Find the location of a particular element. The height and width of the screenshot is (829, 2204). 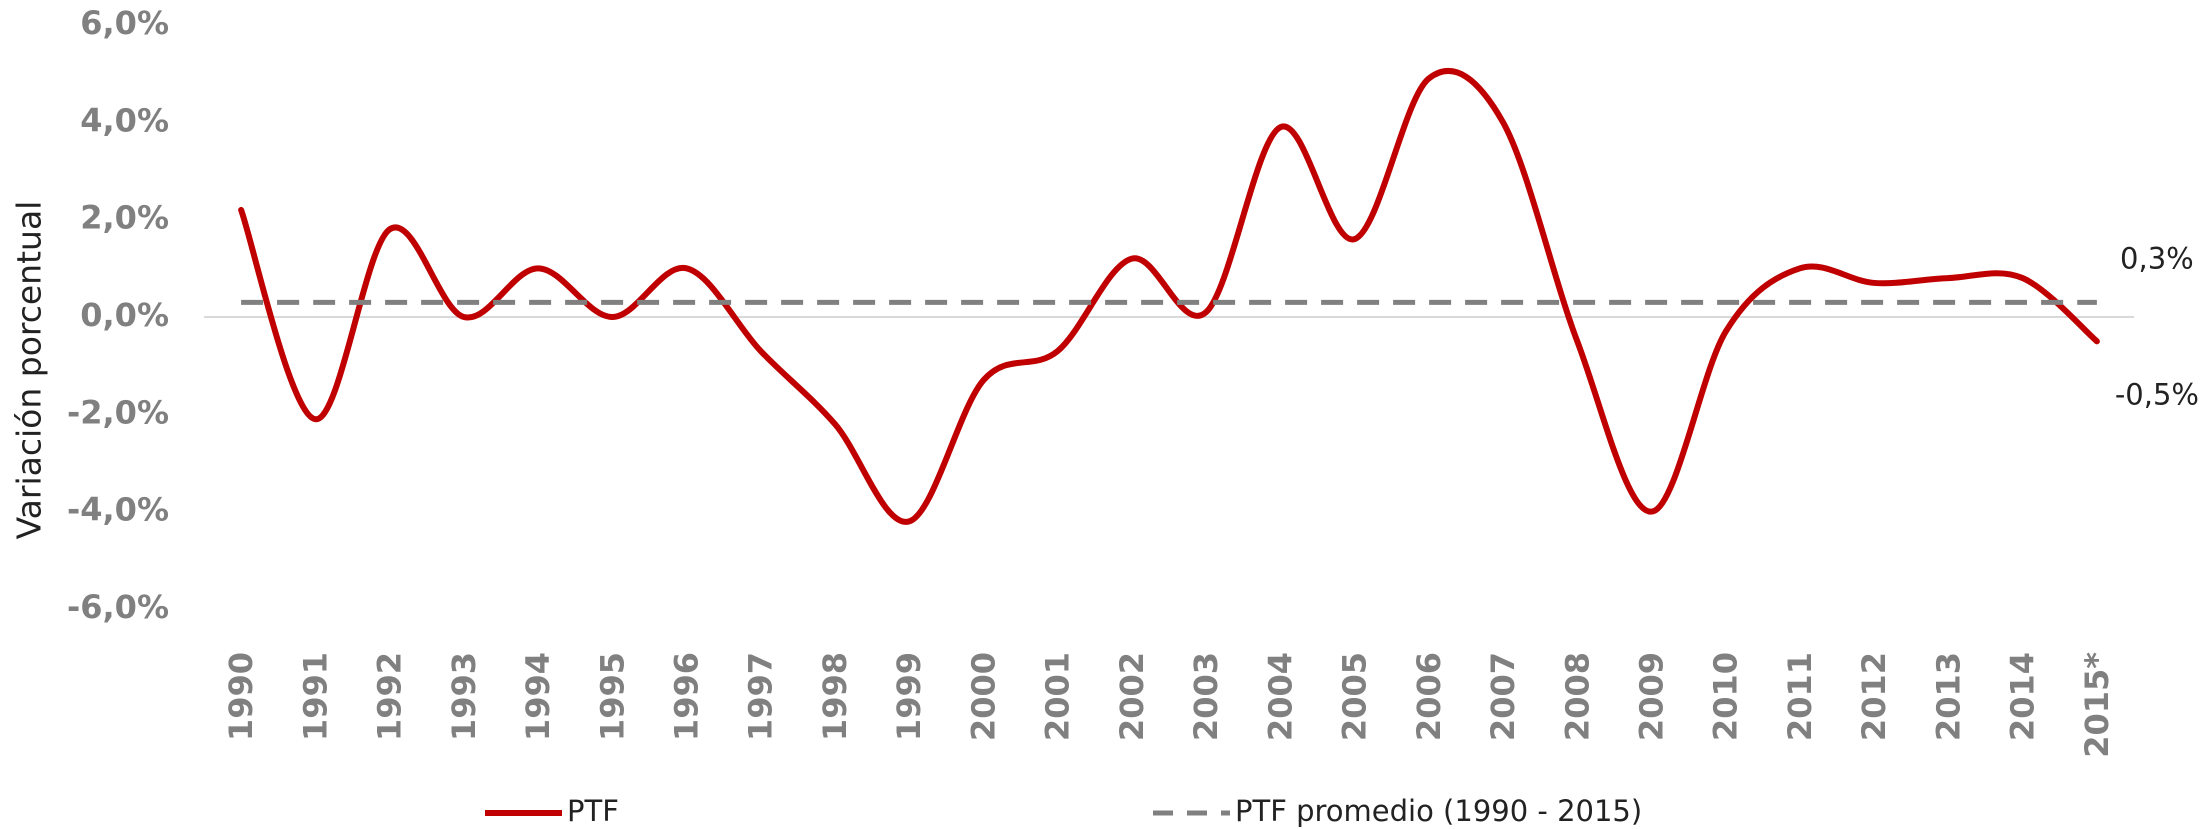

y-tick-label: 2,0% is located at coordinates (124, 218).